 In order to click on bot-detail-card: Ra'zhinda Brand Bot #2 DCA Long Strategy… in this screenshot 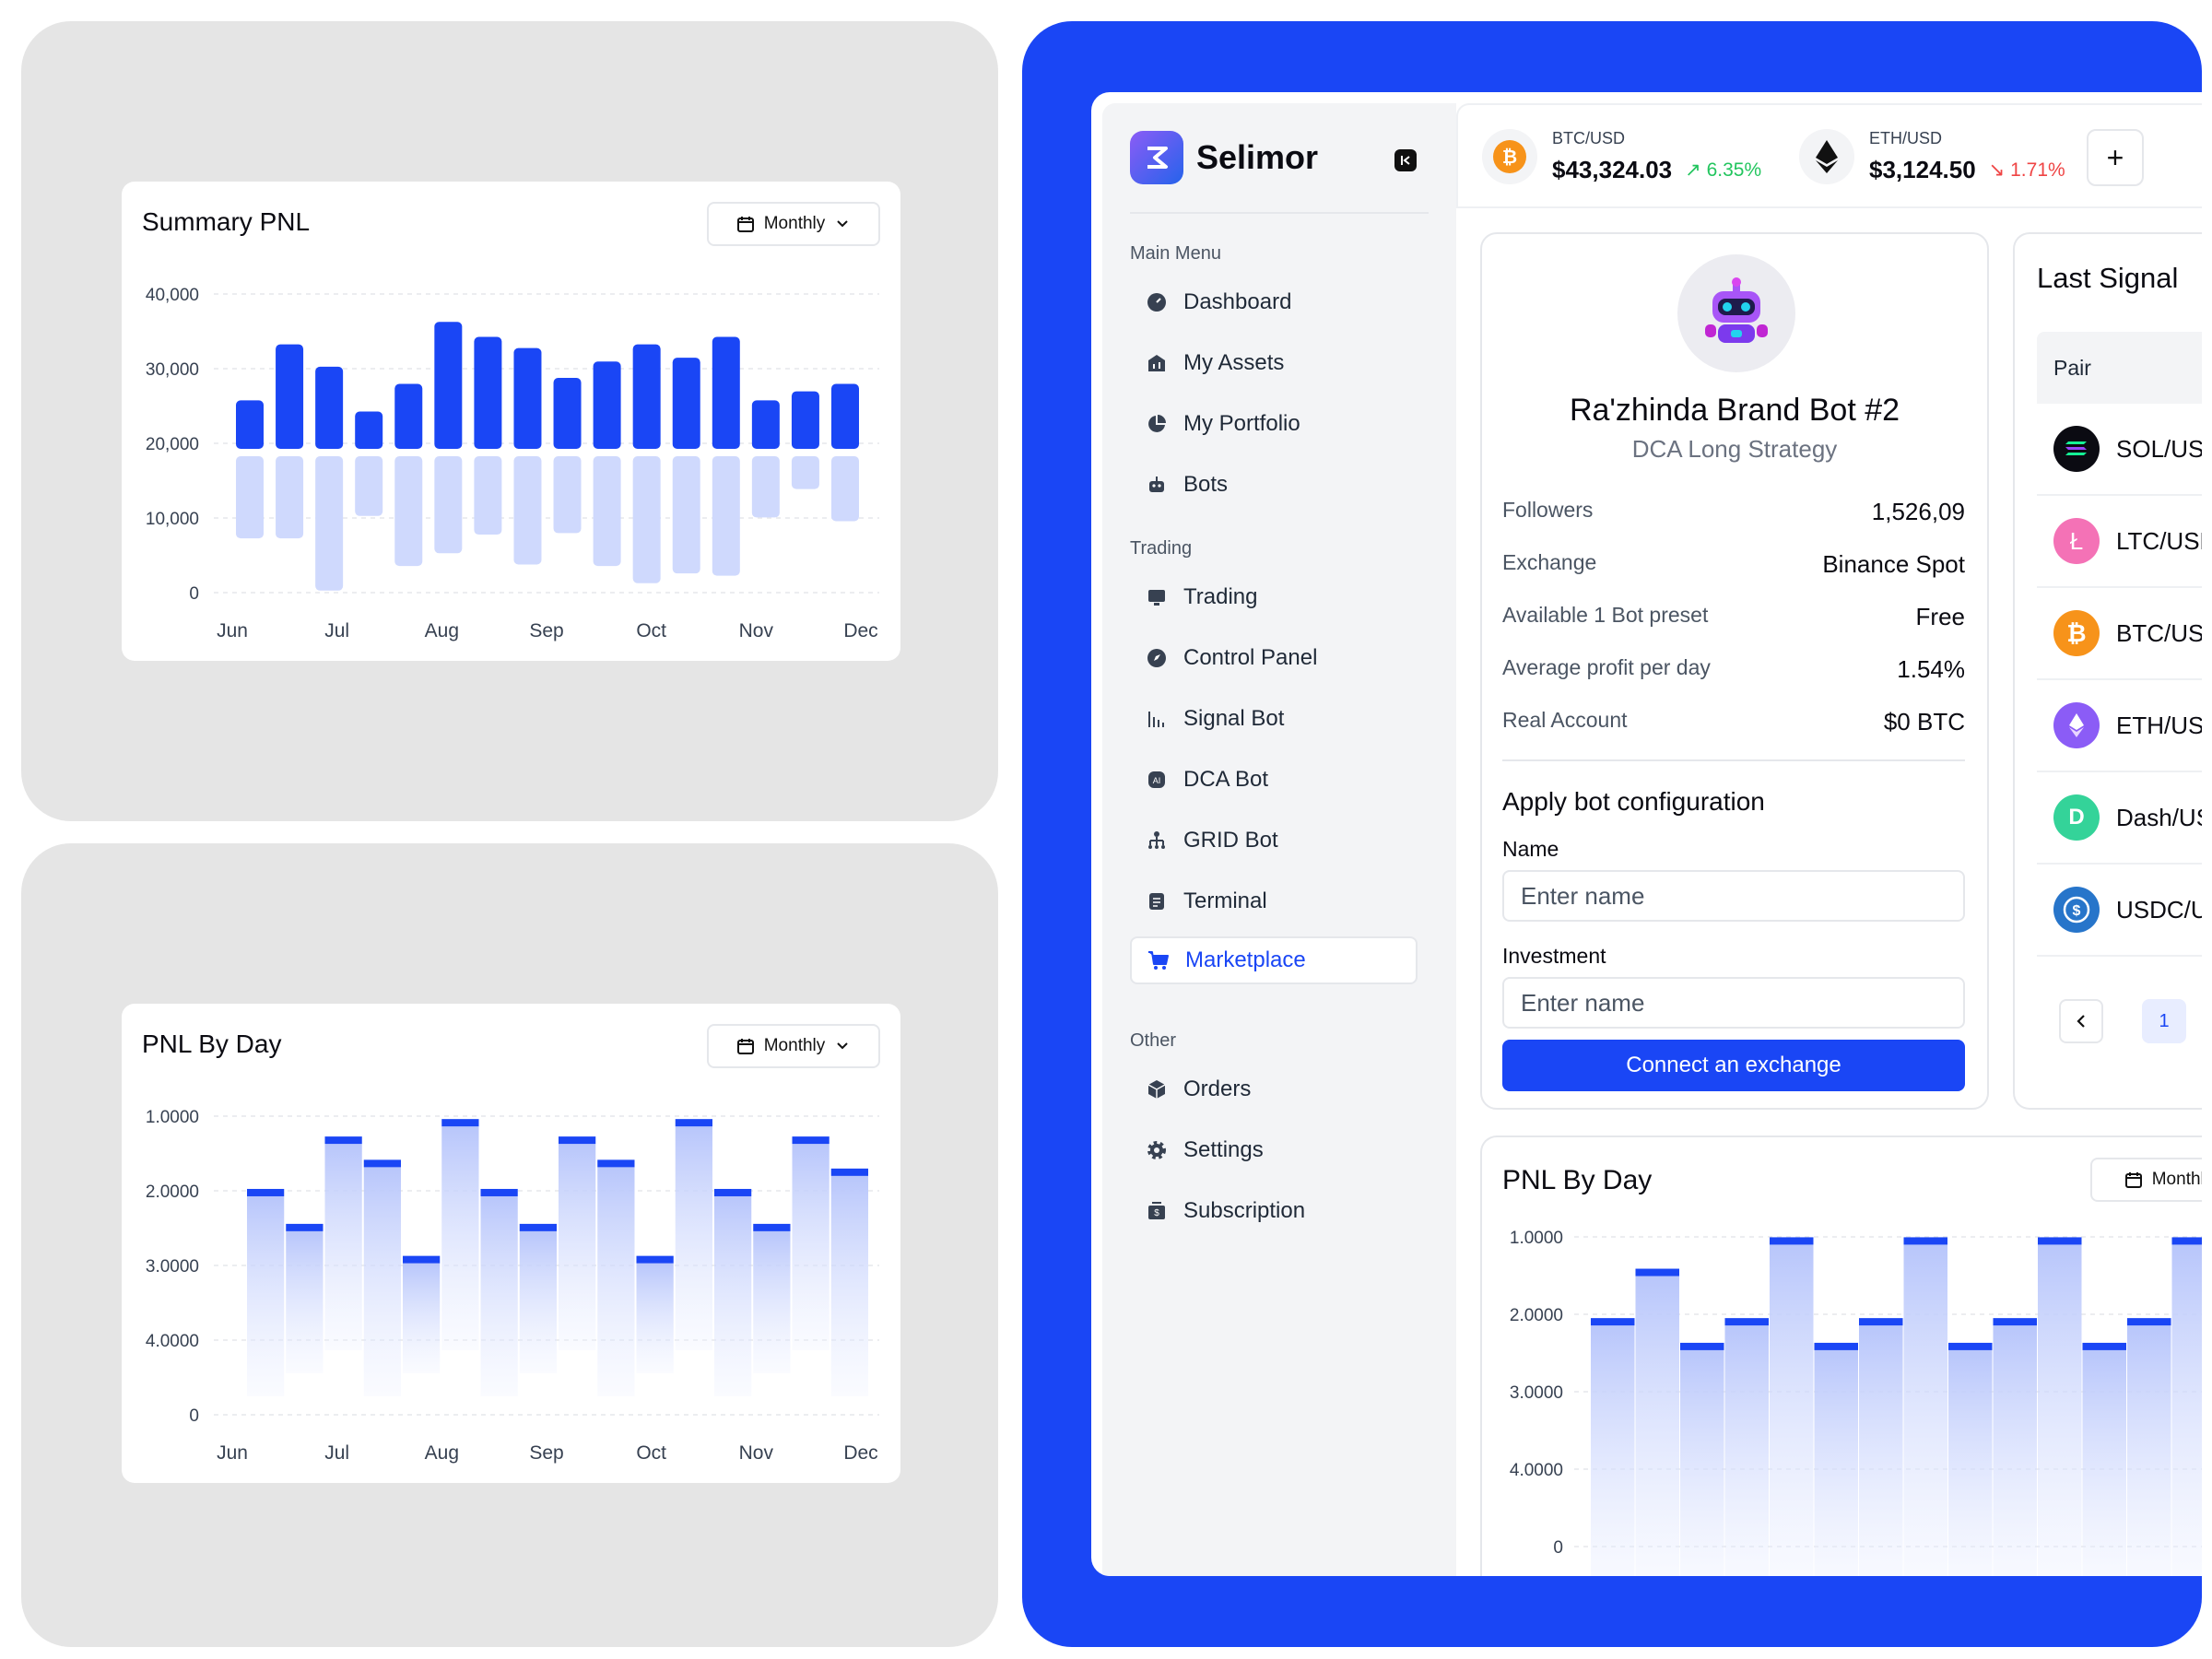, I will do `click(1734, 671)`.